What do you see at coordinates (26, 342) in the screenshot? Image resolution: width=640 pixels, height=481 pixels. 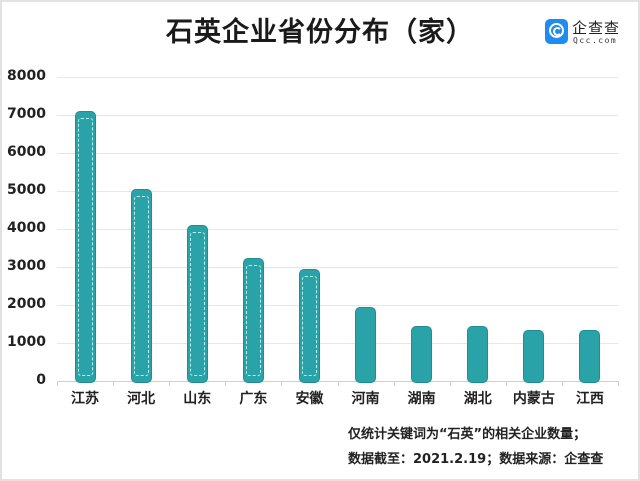 I see `y-tick-label: 1000` at bounding box center [26, 342].